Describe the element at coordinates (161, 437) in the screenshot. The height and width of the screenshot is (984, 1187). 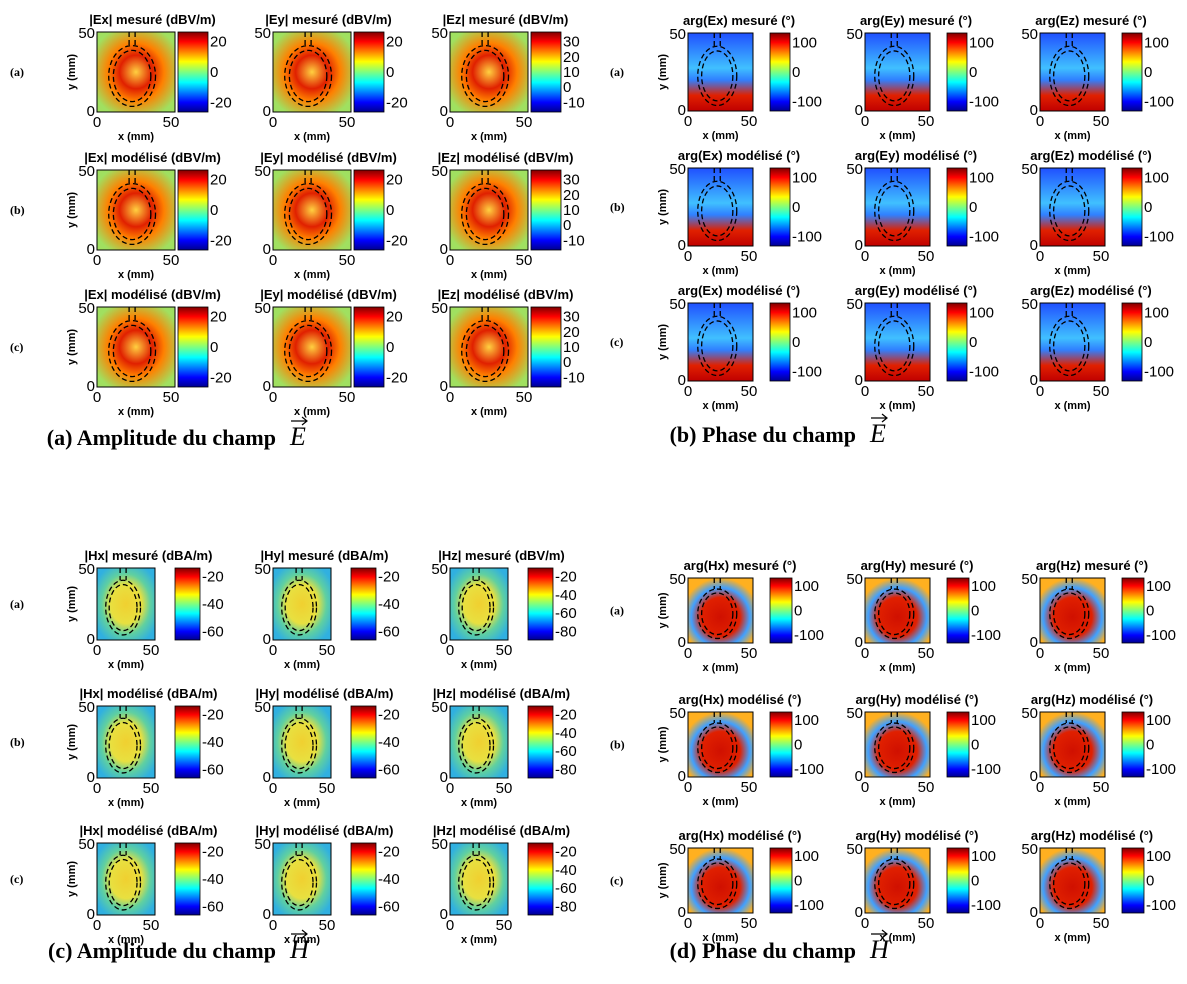
I see `caption: (a) Amplitude du champ` at that location.